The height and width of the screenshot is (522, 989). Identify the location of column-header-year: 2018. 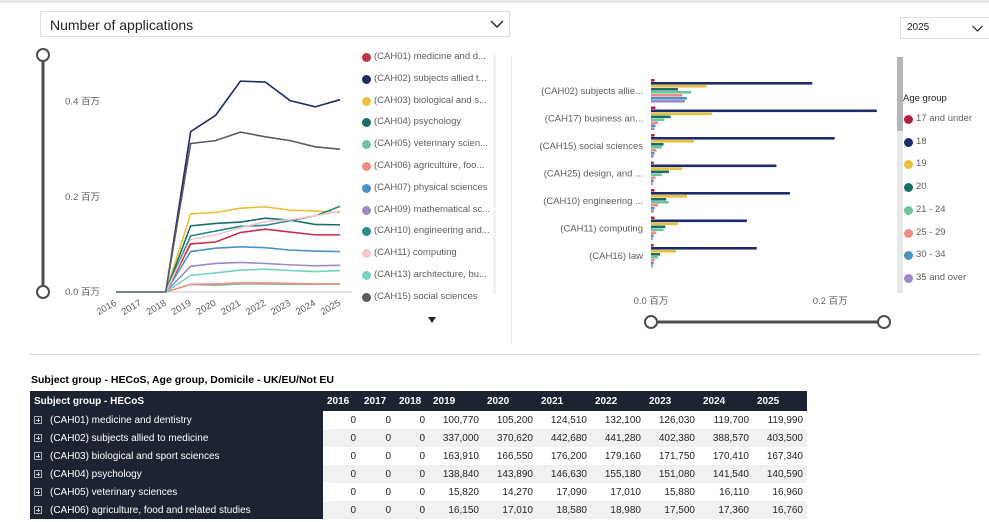
(412, 401).